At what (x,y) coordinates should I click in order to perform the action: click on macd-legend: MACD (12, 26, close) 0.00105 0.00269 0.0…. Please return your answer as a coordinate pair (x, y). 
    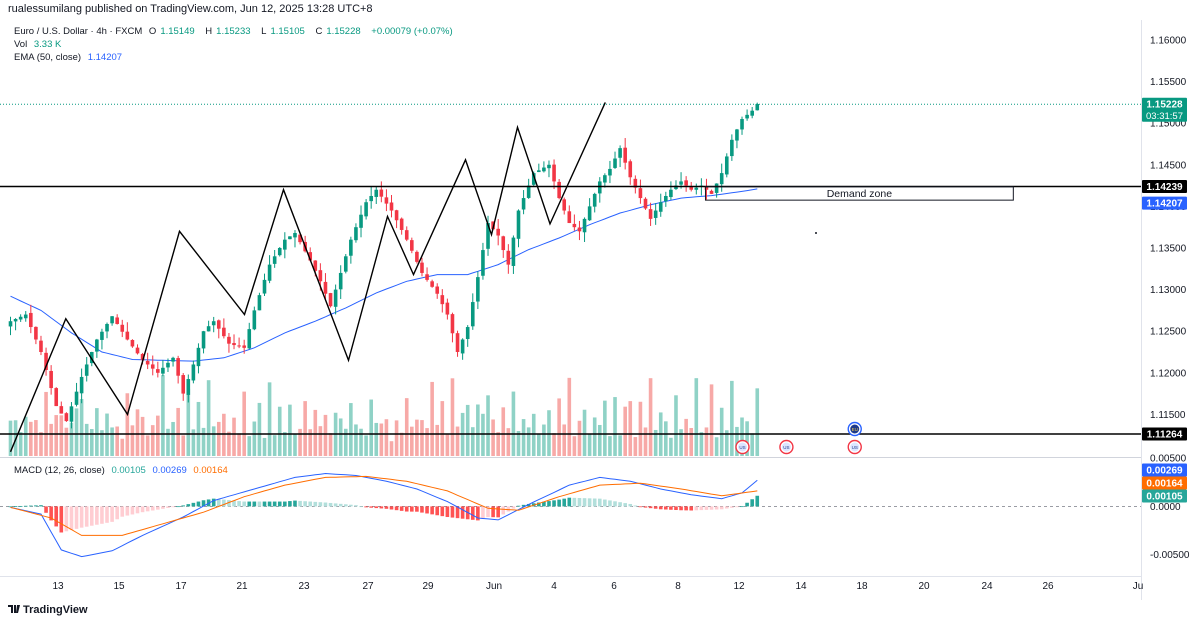
    Looking at the image, I should click on (123, 470).